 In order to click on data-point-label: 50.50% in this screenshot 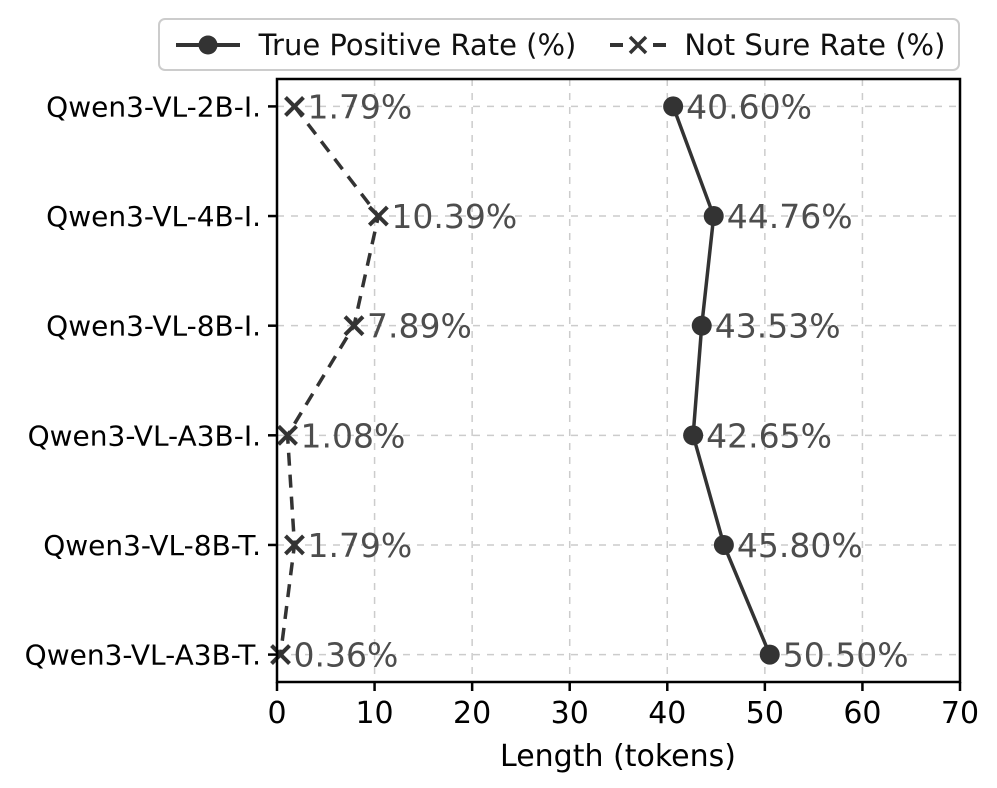, I will do `click(846, 655)`.